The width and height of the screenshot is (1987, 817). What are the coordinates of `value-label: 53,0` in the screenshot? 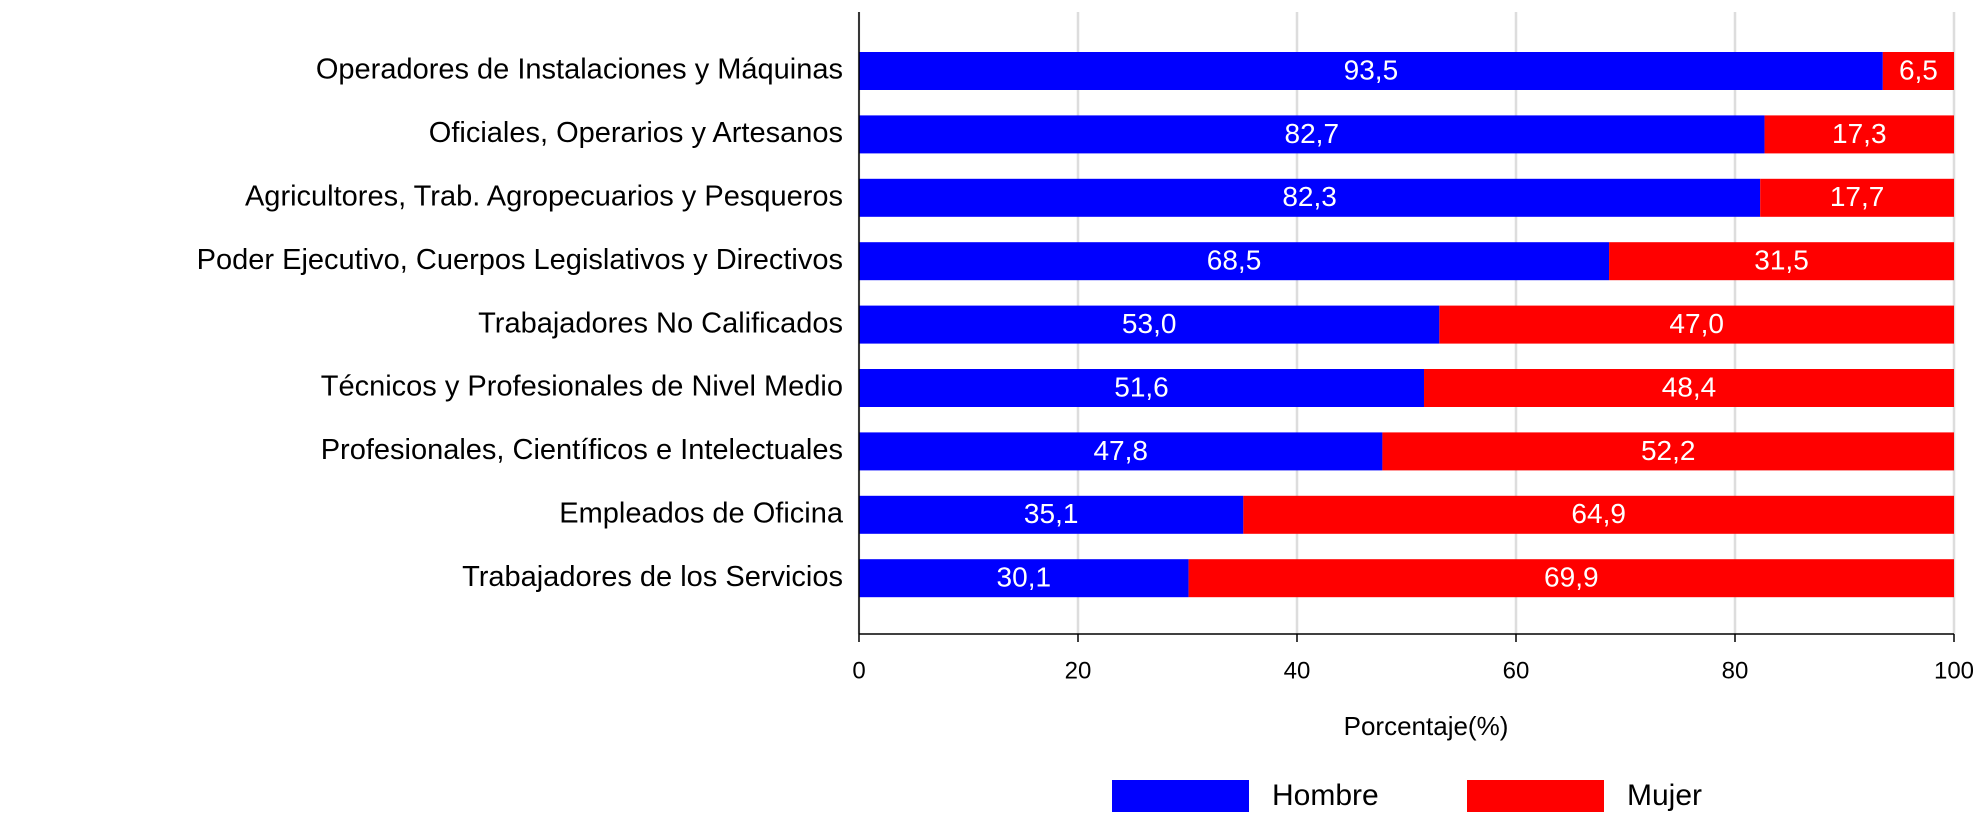 It's located at (1149, 323).